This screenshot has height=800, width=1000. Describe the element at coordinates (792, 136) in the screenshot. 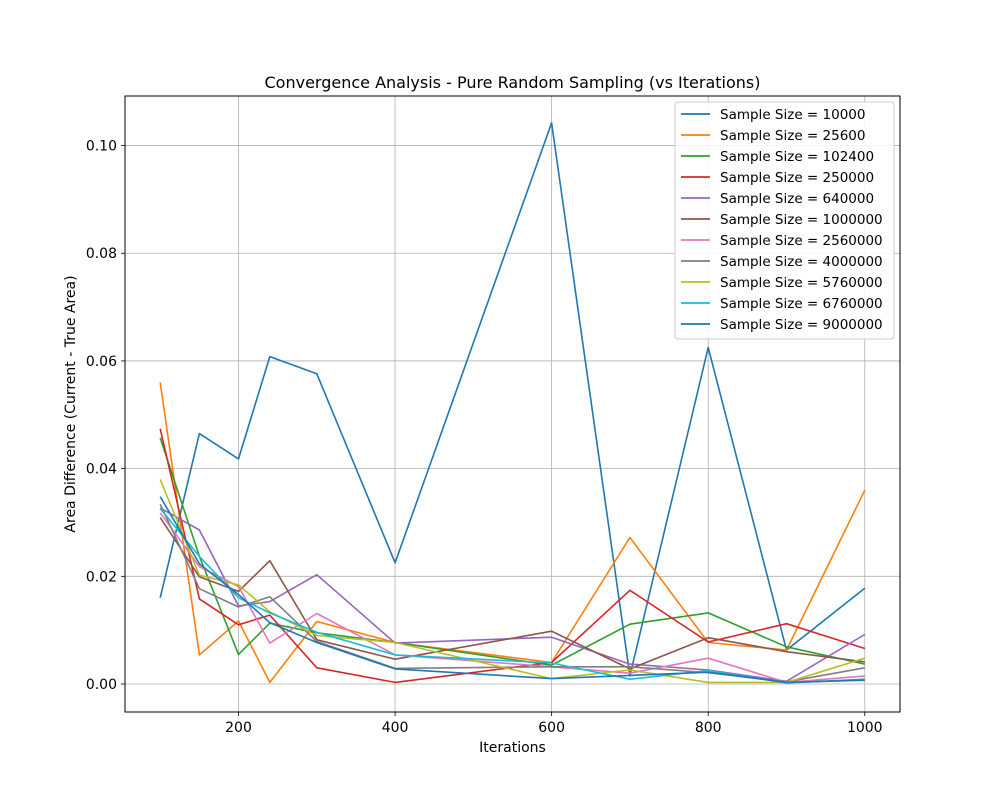

I see `legend-label: Sample Size = 25600` at that location.